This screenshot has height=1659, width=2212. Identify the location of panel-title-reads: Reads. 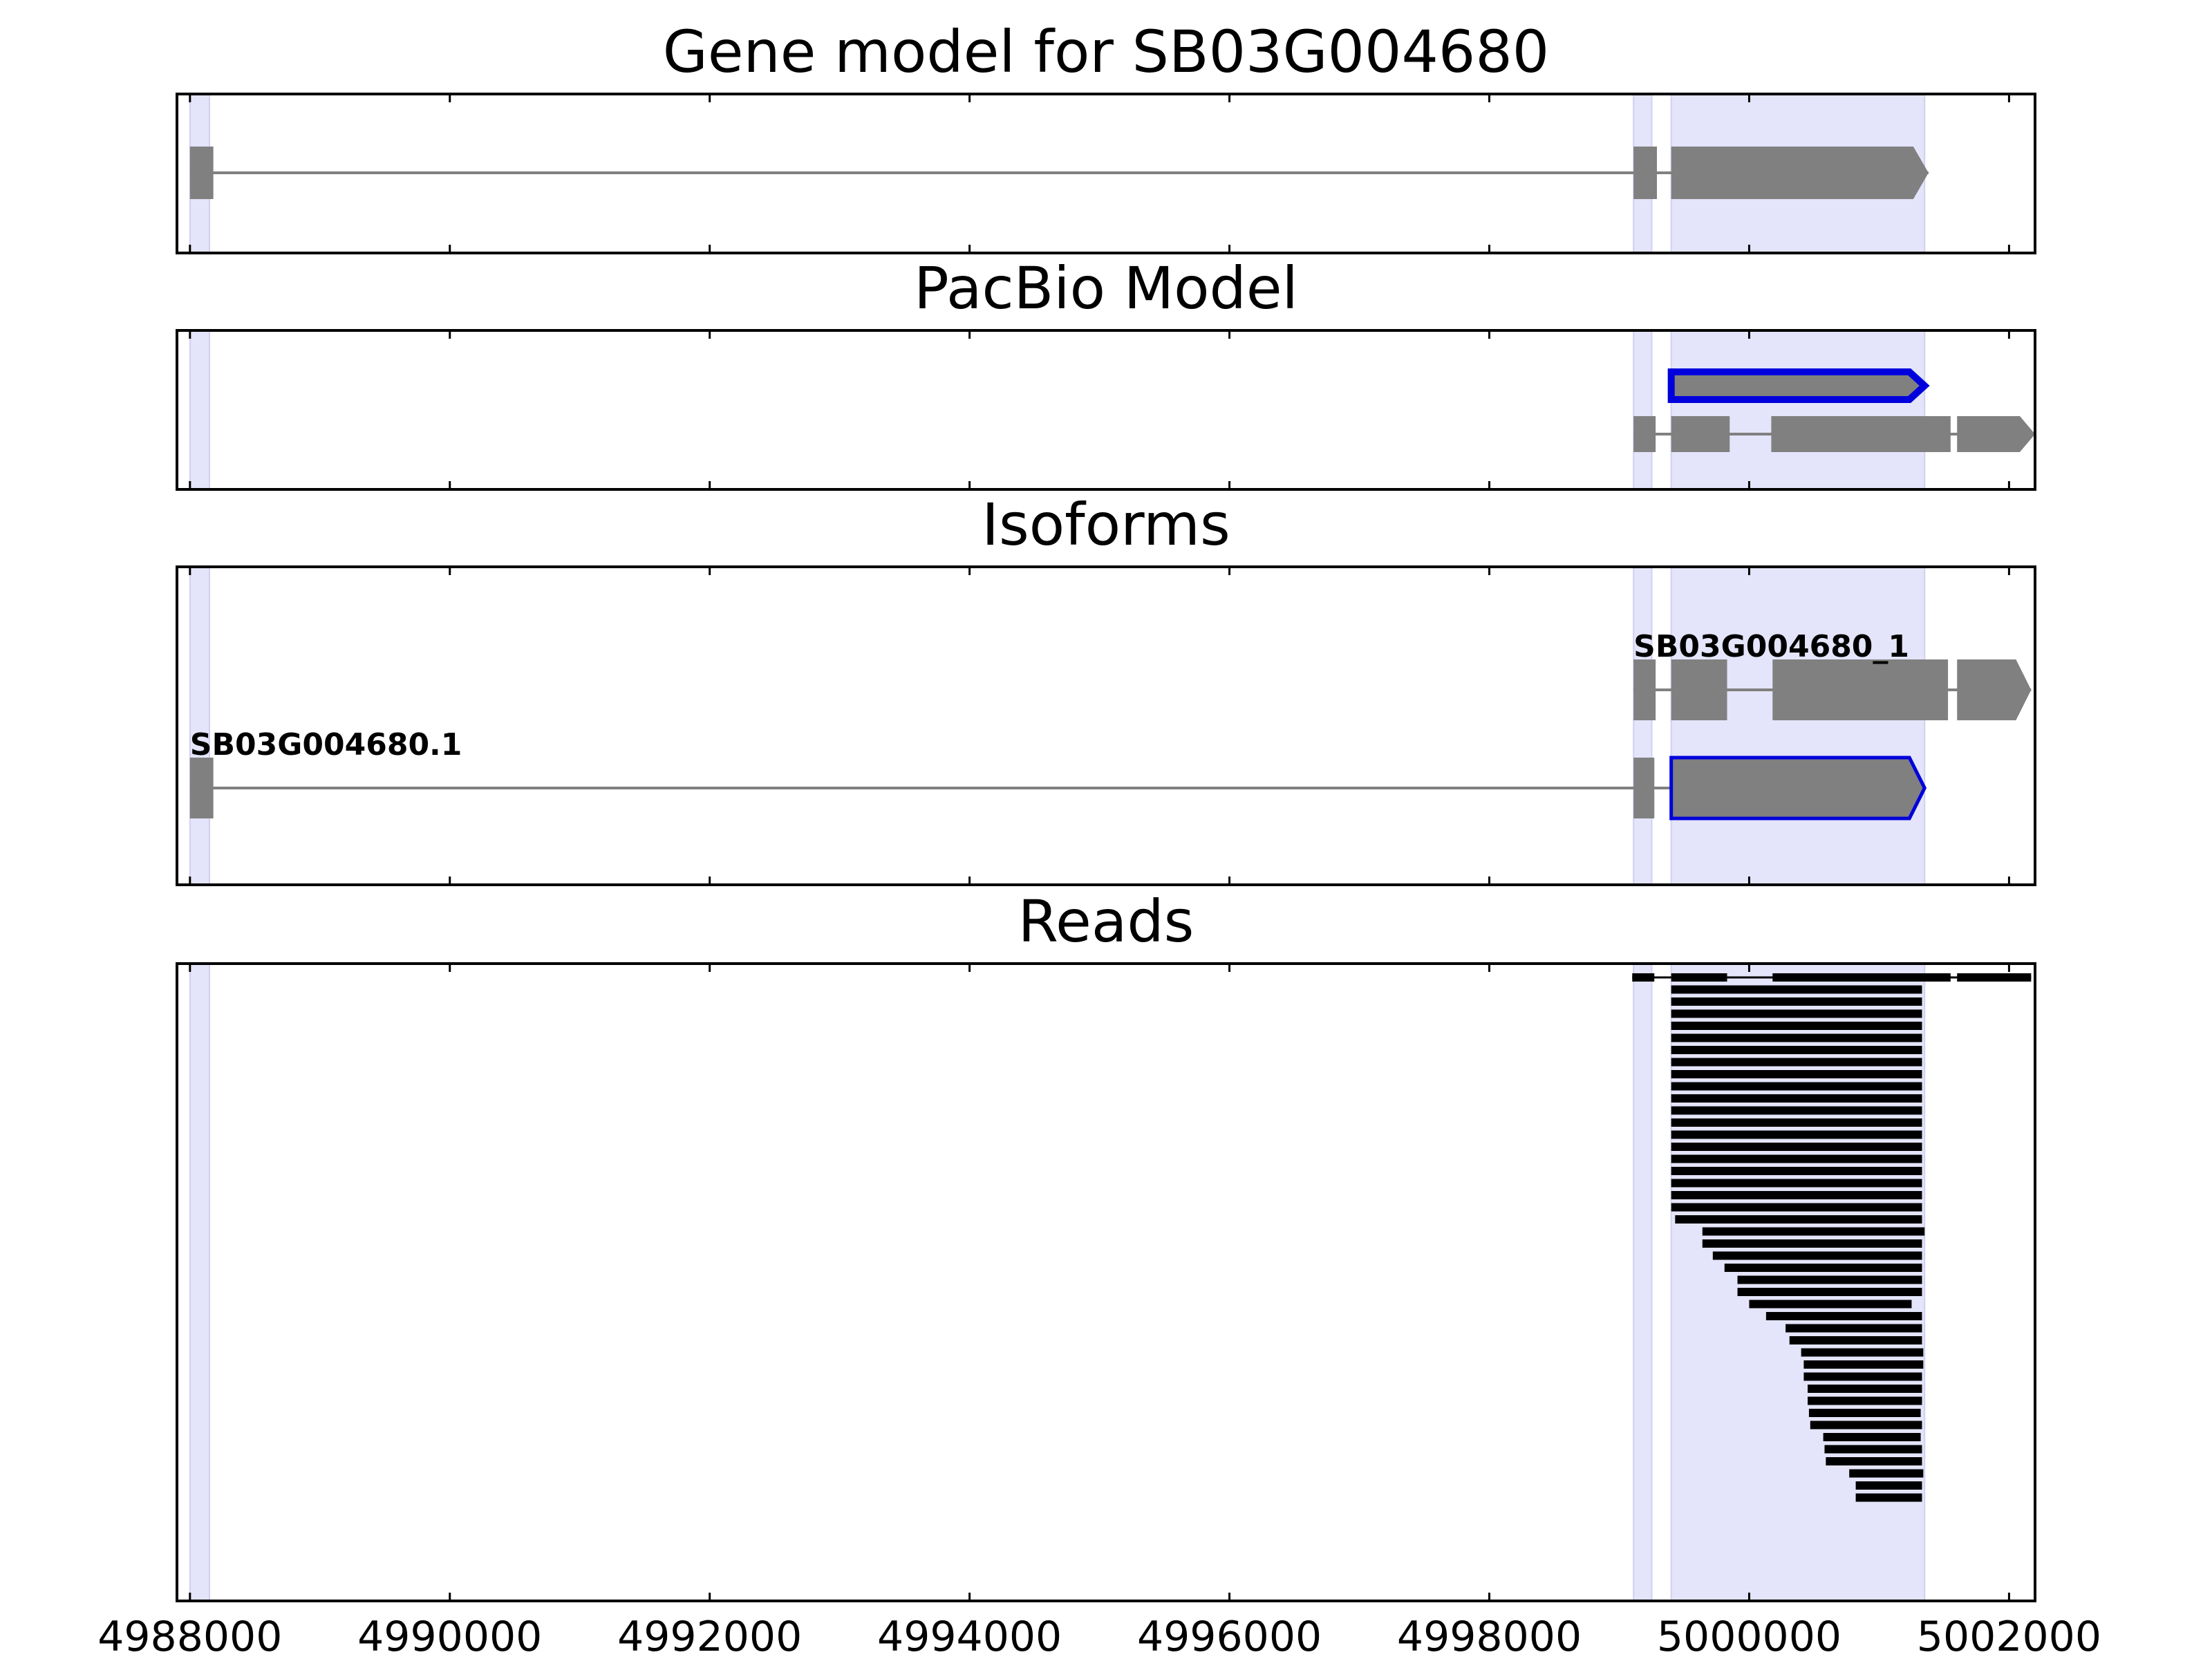
(1106, 922).